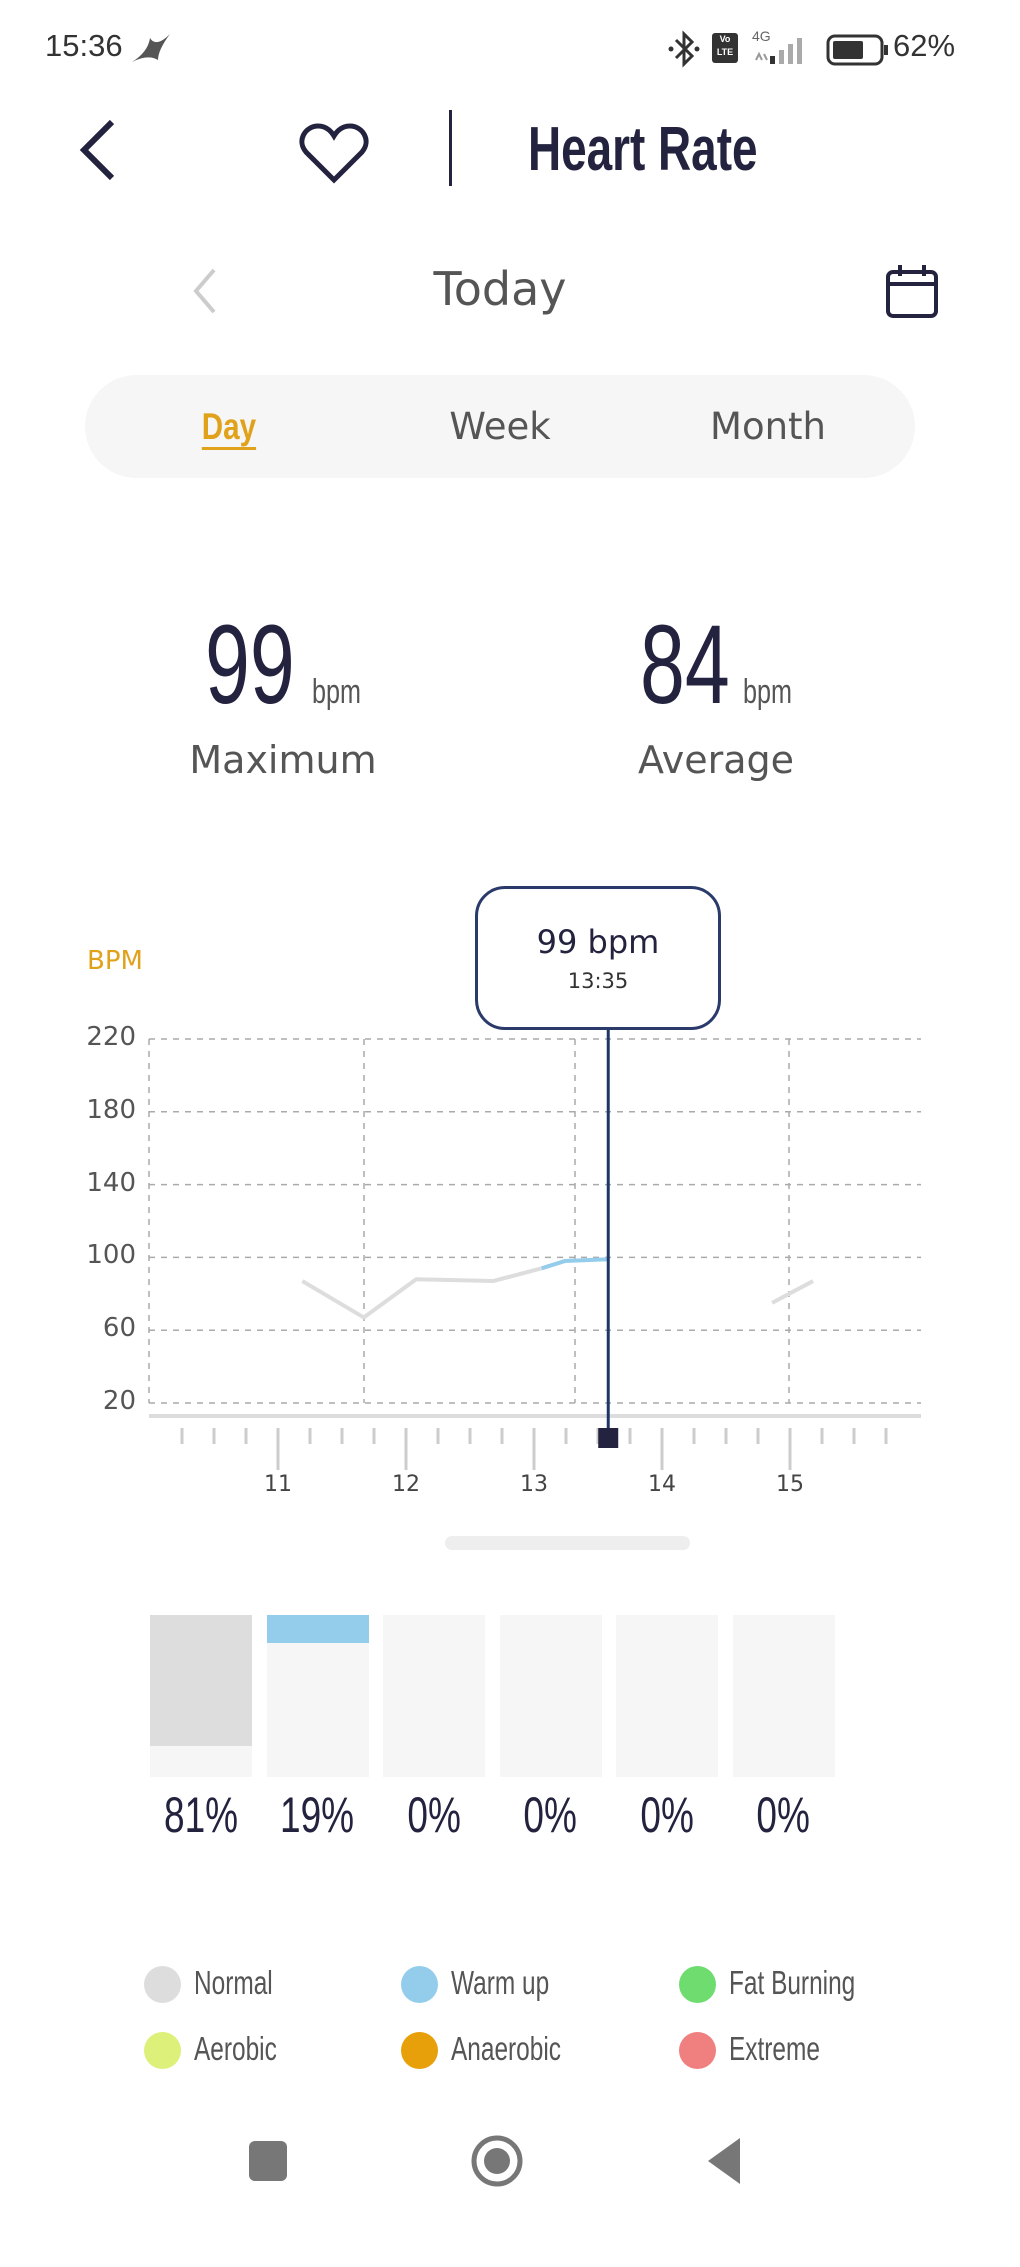 This screenshot has width=1020, height=2267. I want to click on chart-tooltip: 99 bpm 13:35, so click(598, 958).